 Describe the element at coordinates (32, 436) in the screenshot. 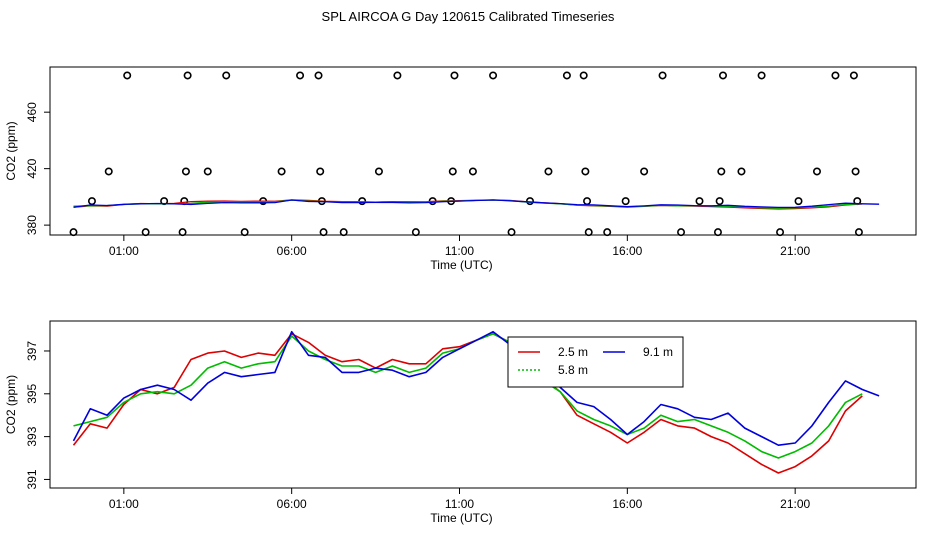

I see `panel2-y-tick-label: 393` at that location.